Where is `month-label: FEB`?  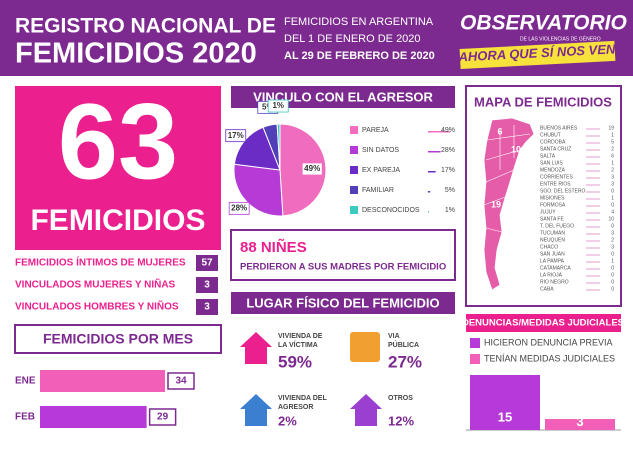
month-label: FEB is located at coordinates (25, 417).